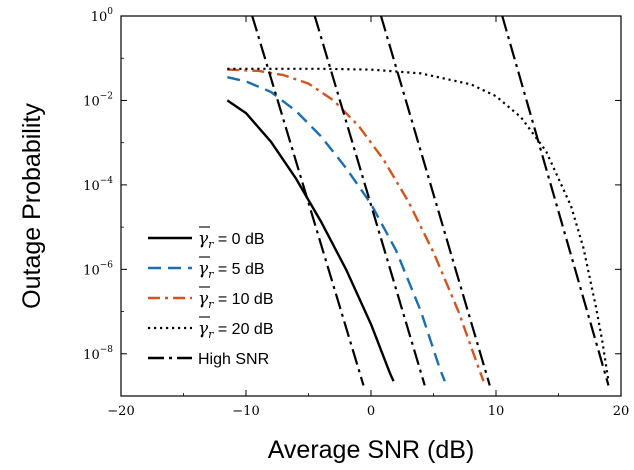 This screenshot has height=470, width=634. I want to click on y-axis-label: Outage Probability, so click(32, 206).